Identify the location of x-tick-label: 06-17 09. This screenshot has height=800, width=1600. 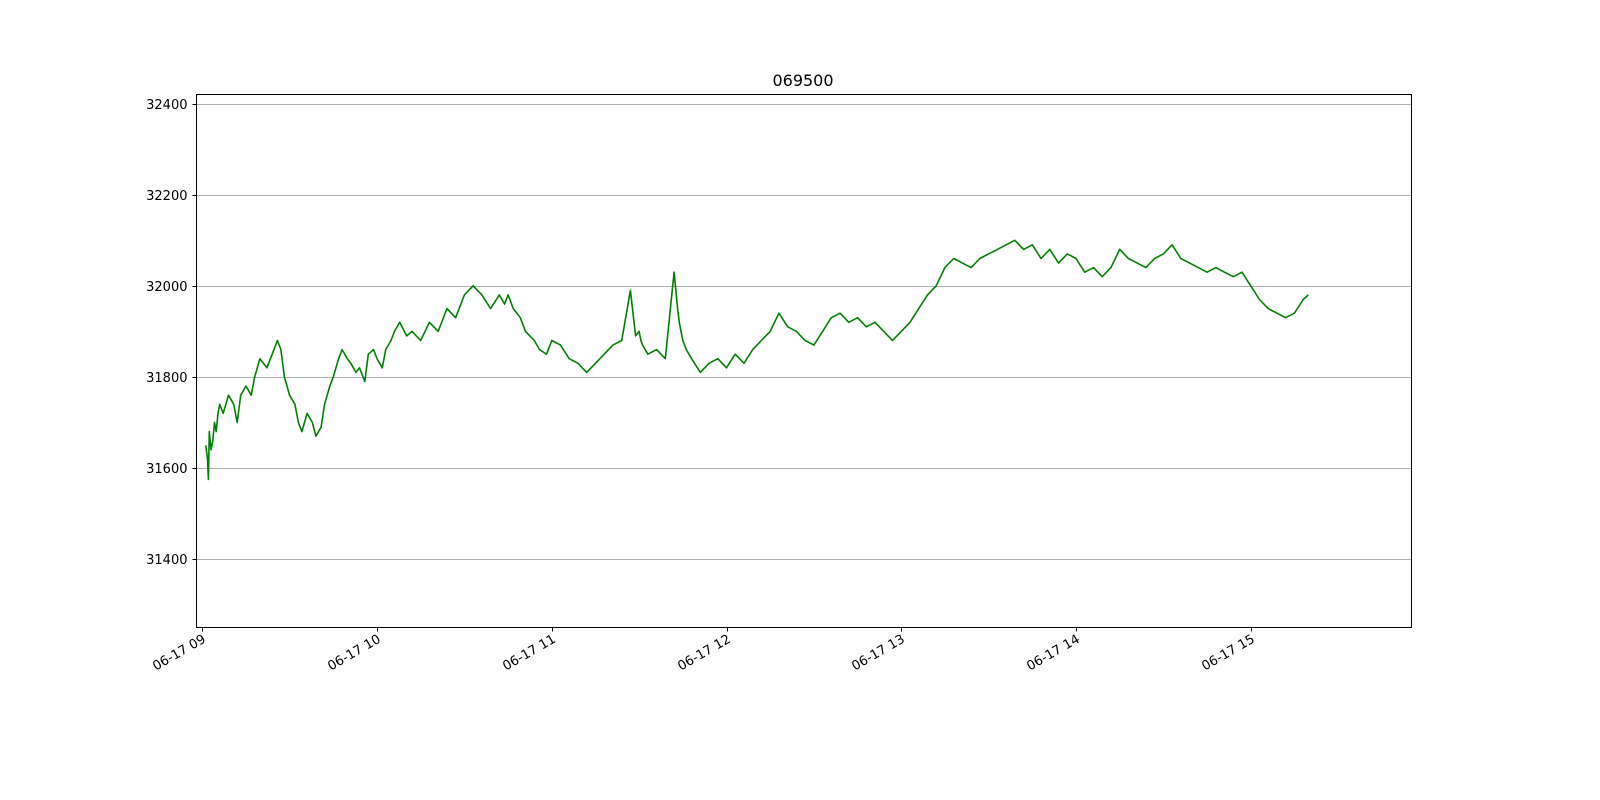
(179, 653).